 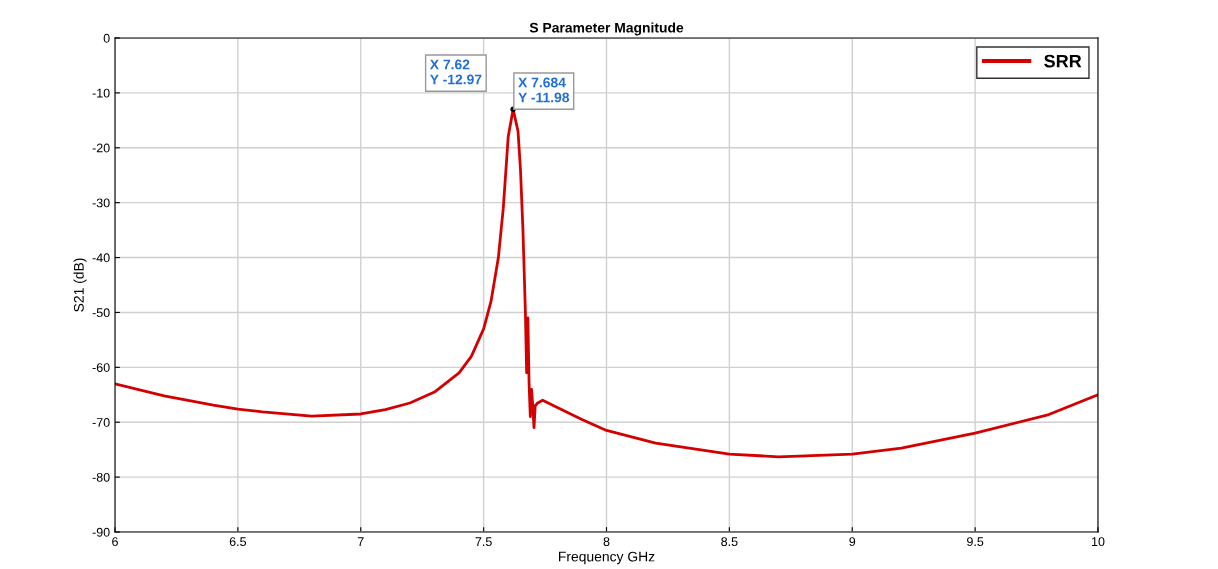 What do you see at coordinates (101, 422) in the screenshot?
I see `y-tick-label: -70` at bounding box center [101, 422].